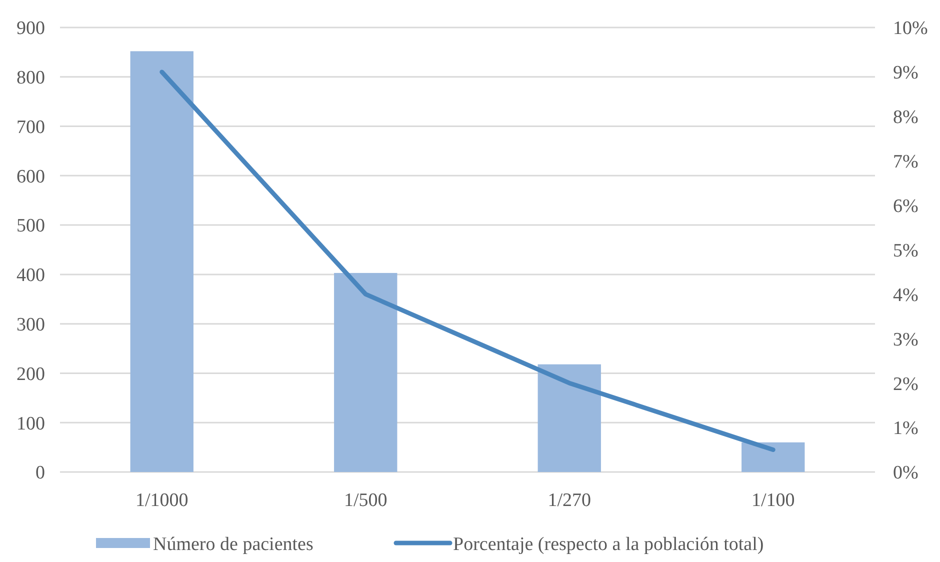 The width and height of the screenshot is (940, 562). Describe the element at coordinates (30, 226) in the screenshot. I see `y-tick-label: 500` at that location.